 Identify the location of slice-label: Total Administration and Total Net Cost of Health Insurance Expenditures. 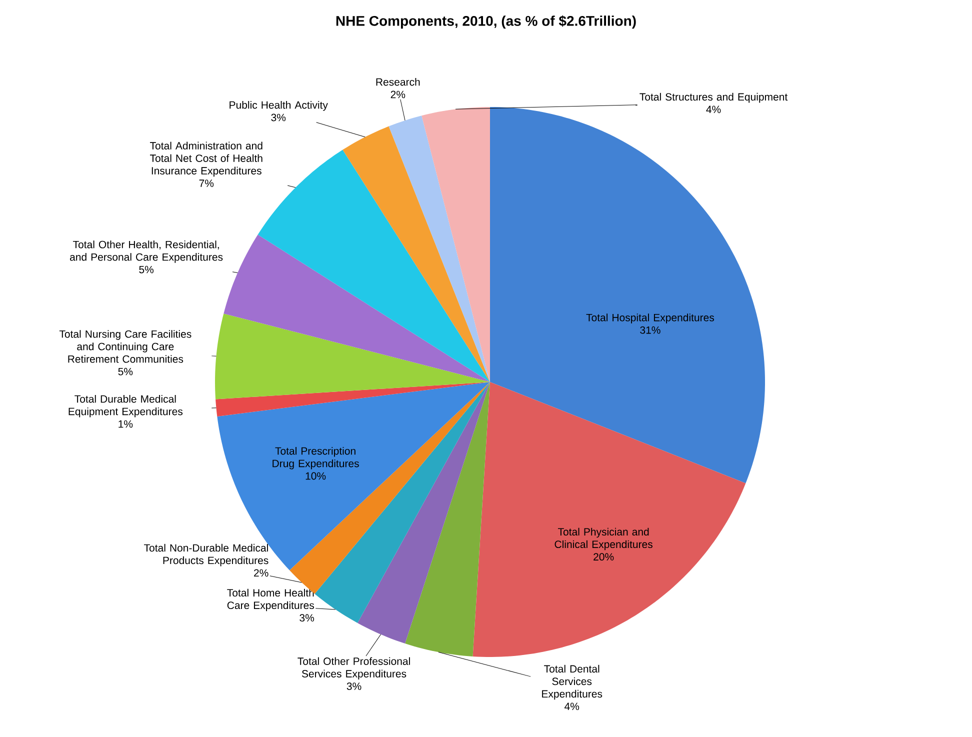
(206, 159).